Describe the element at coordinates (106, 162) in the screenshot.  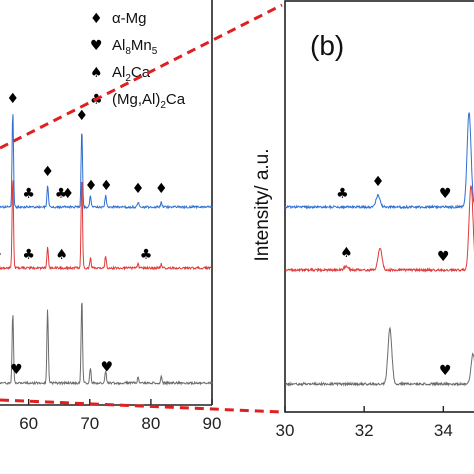
I see `panel-a-series-0-line` at that location.